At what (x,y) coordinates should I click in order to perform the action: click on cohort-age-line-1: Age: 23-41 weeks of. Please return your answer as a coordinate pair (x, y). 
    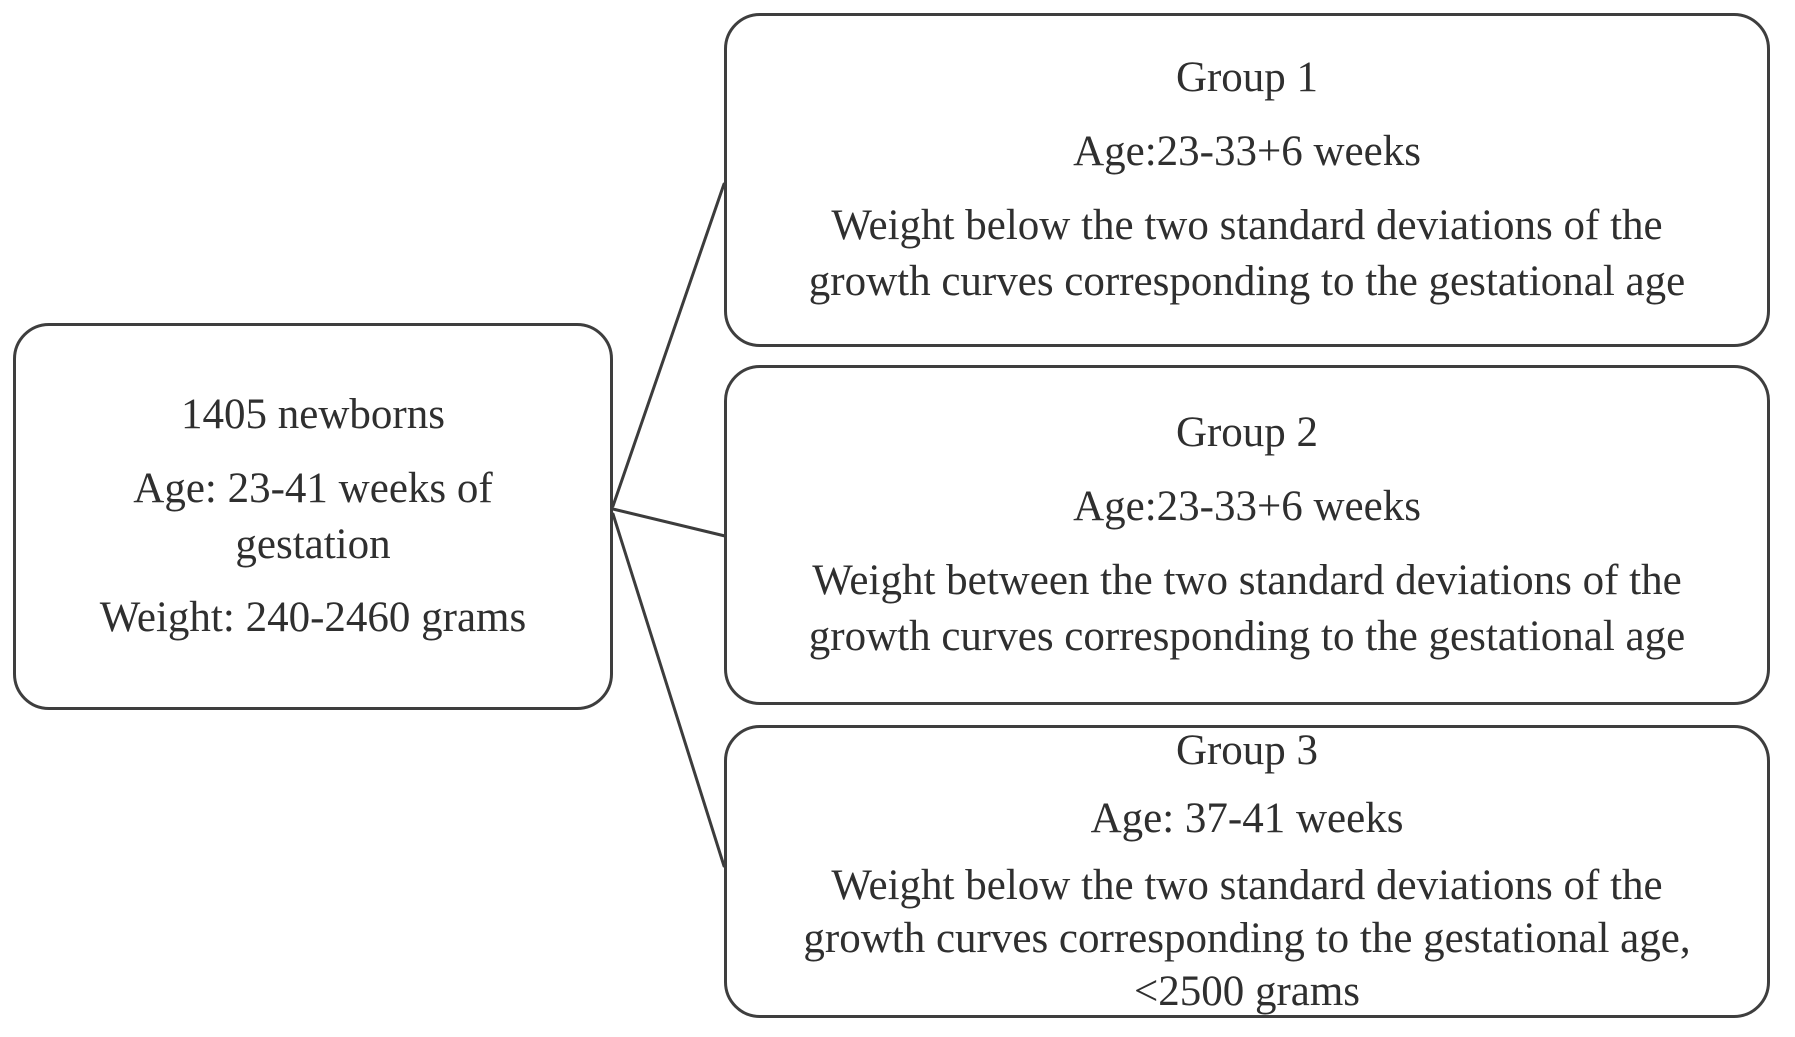
    Looking at the image, I should click on (313, 488).